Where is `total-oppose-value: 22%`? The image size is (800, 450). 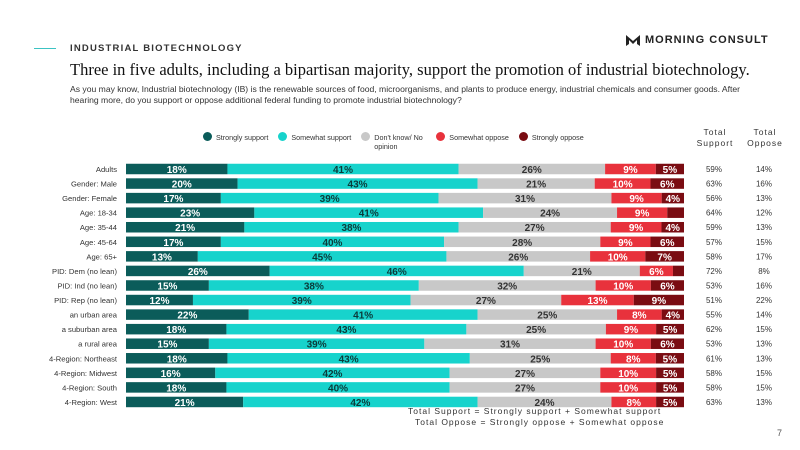
total-oppose-value: 22% is located at coordinates (764, 300).